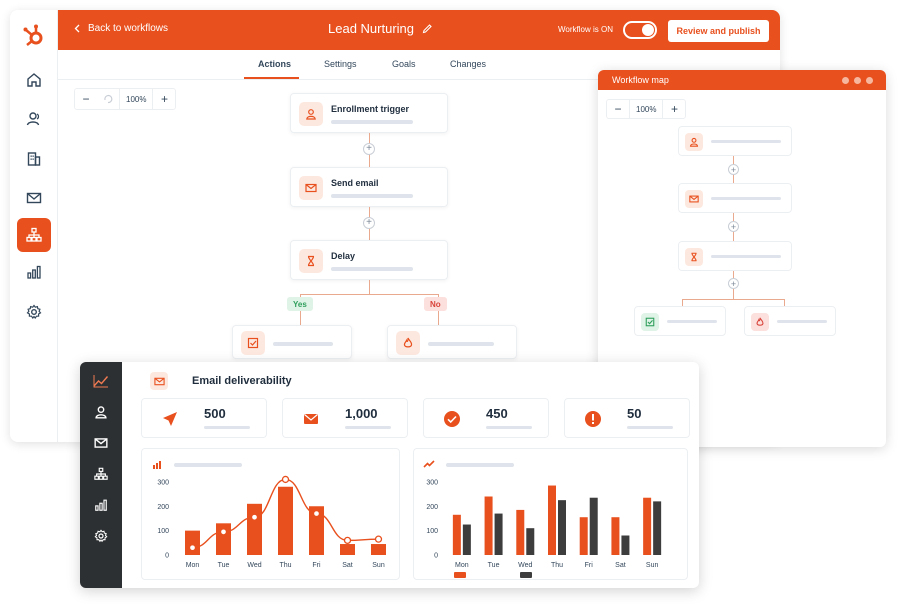  Describe the element at coordinates (790, 321) in the screenshot. I see `map-node-no` at that location.